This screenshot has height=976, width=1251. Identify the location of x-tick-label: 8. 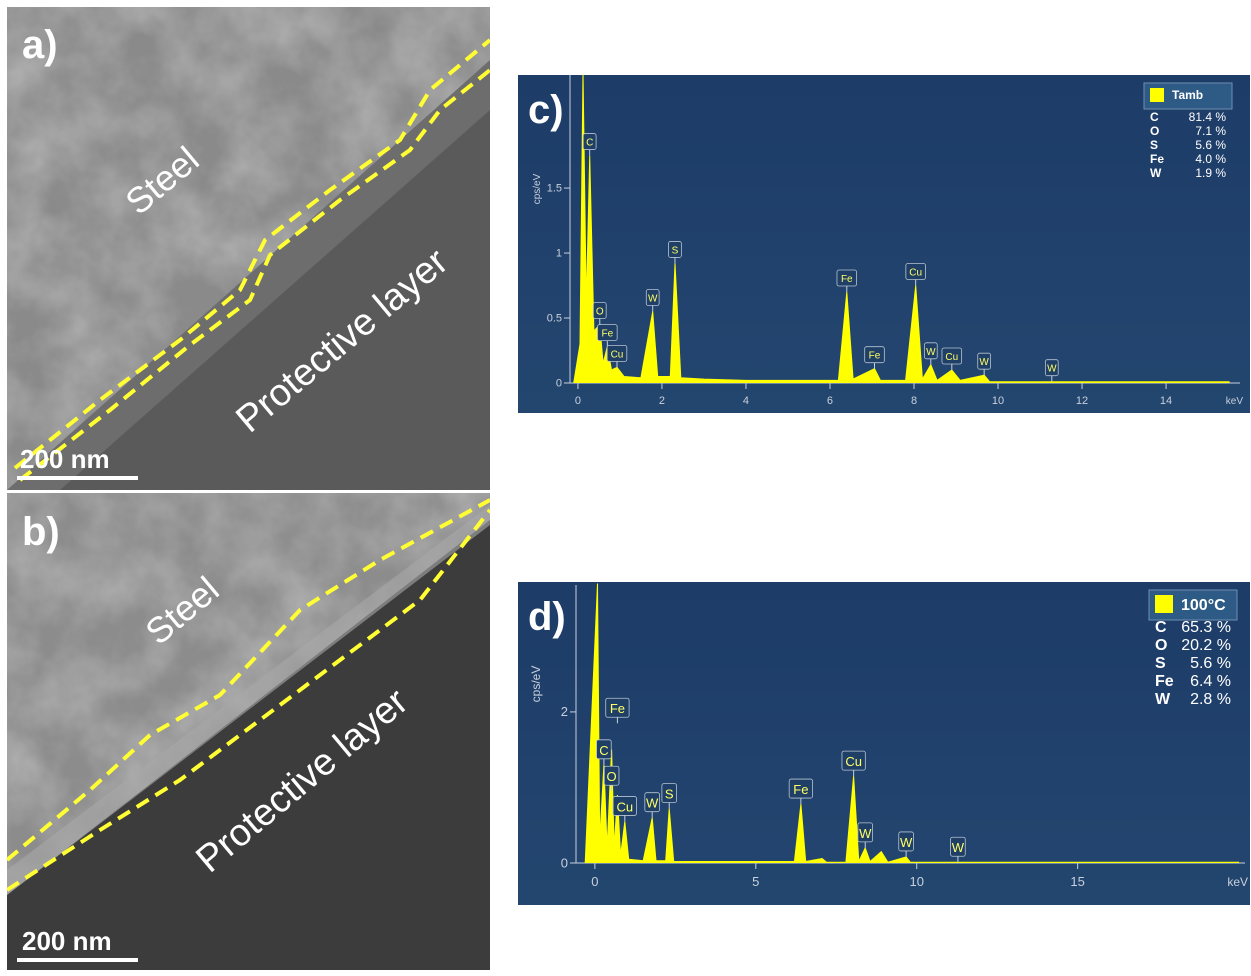
(914, 401).